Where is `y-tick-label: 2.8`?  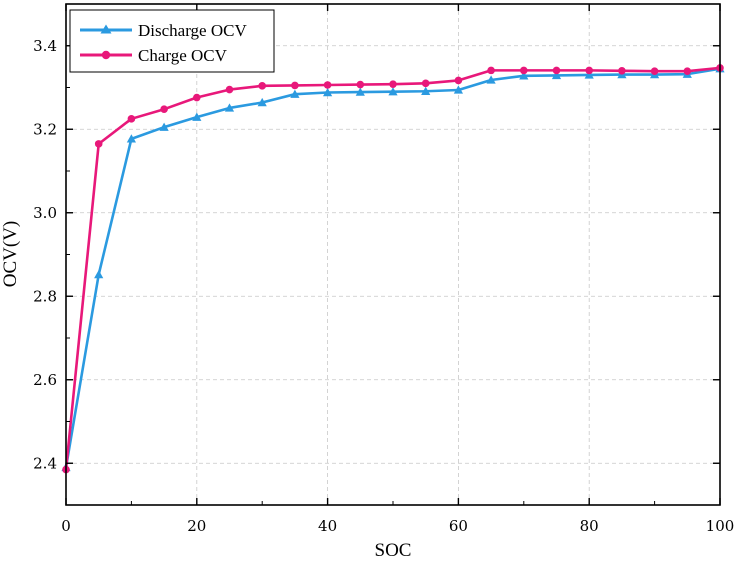
y-tick-label: 2.8 is located at coordinates (45, 296).